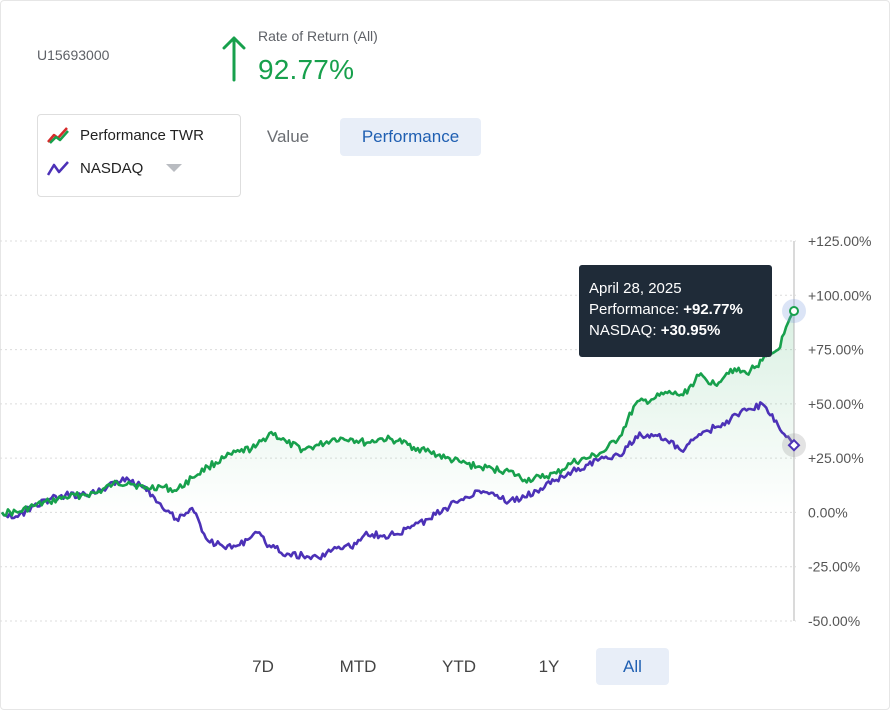 This screenshot has width=892, height=712. I want to click on legend-label-nasdaq: NASDAQ, so click(112, 168).